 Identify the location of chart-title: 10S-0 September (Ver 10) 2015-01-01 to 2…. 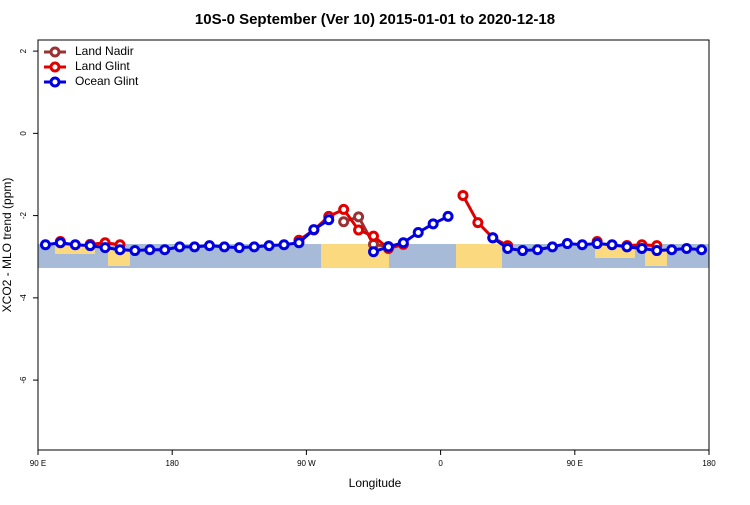
(375, 19).